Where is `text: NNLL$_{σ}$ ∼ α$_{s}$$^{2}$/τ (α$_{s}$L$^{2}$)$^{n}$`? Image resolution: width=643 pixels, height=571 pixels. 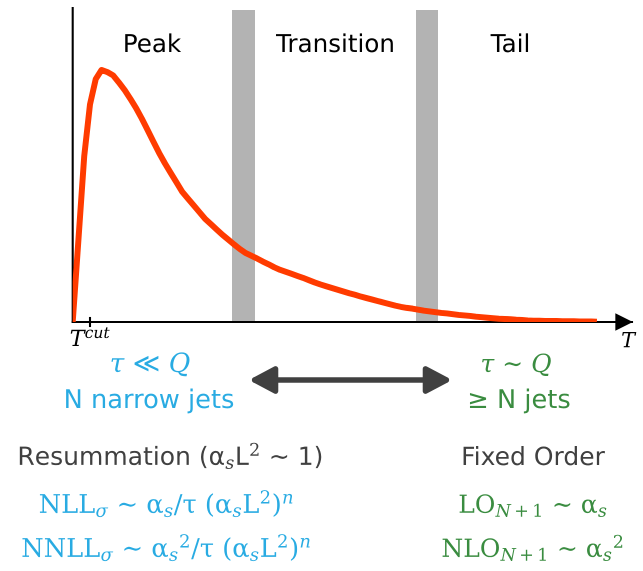
text: NNLL$_{σ}$ ∼ α$_{s}$$^{2}$/τ (α$_{s}$L$^{2}$)$^{n}$ is located at coordinates (166, 548).